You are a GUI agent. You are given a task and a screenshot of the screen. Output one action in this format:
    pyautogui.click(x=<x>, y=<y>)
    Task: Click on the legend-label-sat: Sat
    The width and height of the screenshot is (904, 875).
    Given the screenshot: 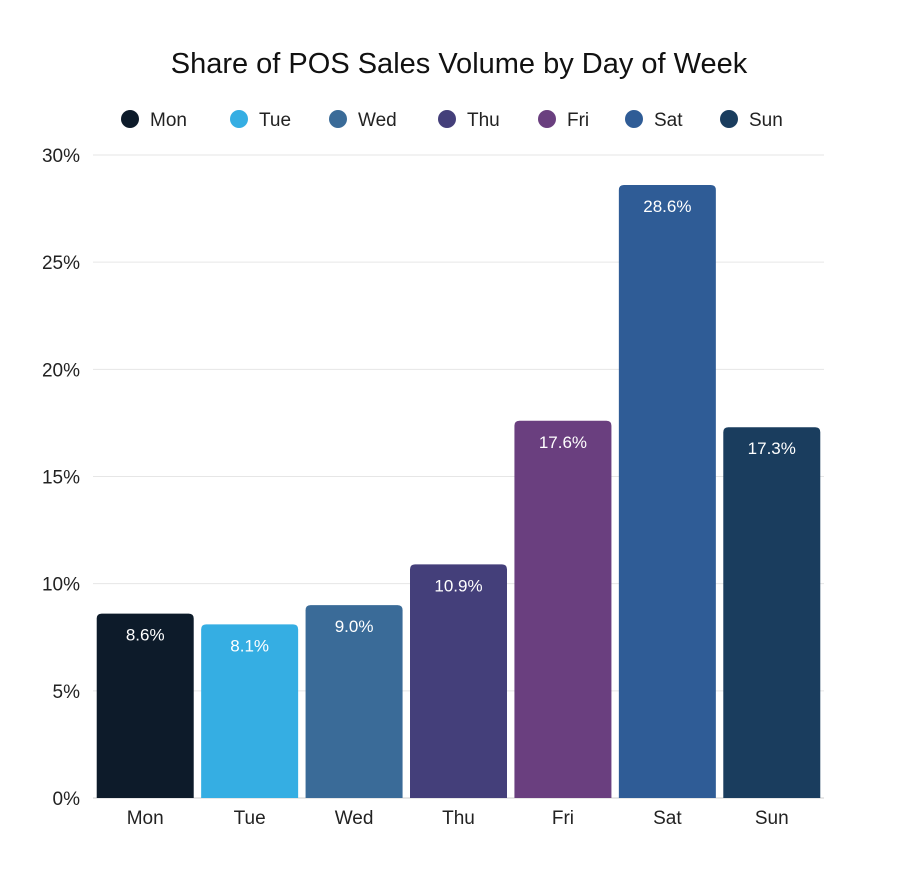 What is the action you would take?
    pyautogui.click(x=668, y=120)
    